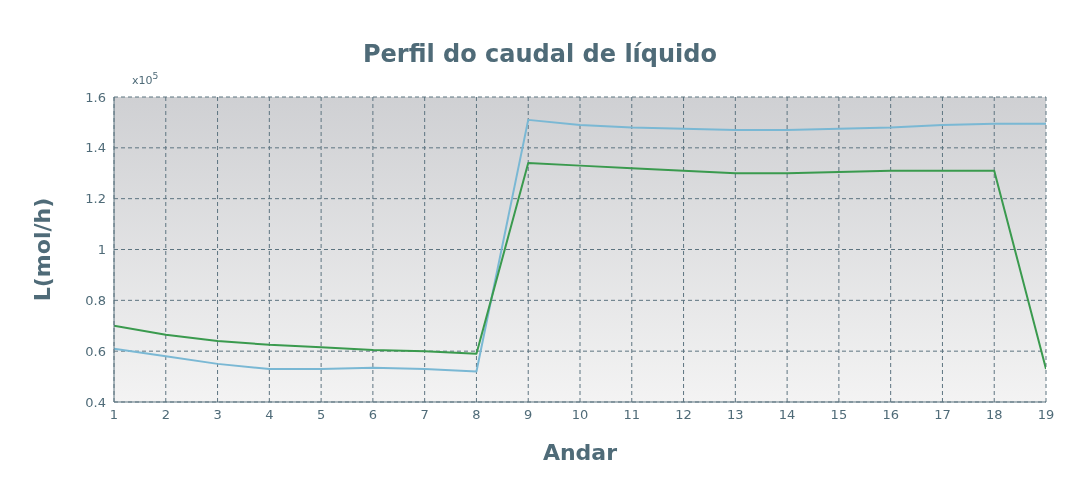 The image size is (1080, 500). I want to click on text: x10$^{5}$, so click(145, 78).